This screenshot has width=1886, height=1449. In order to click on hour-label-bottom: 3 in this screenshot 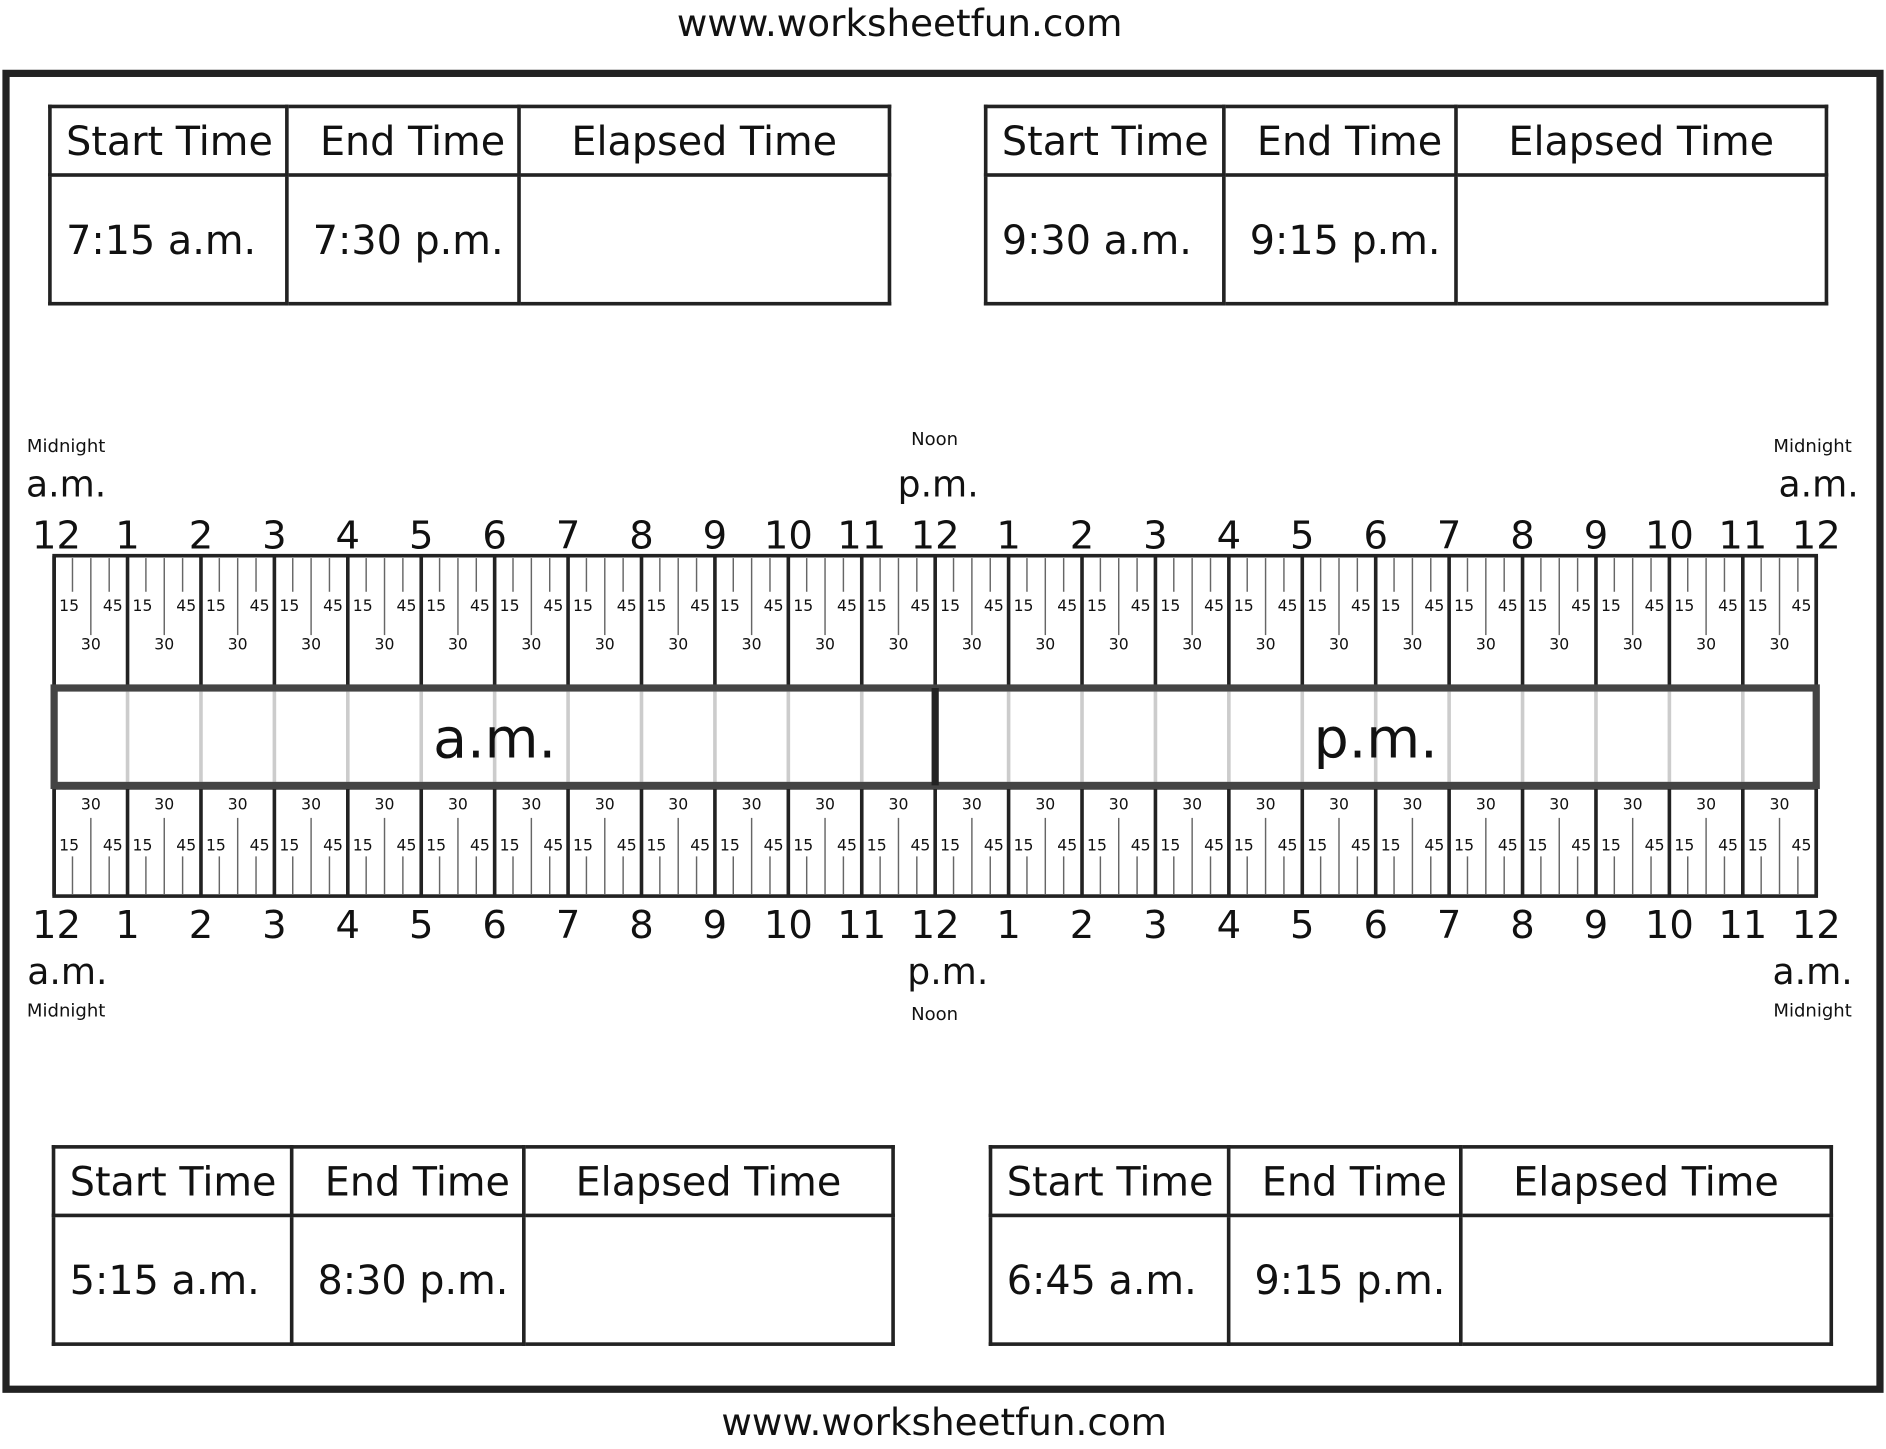, I will do `click(274, 925)`.